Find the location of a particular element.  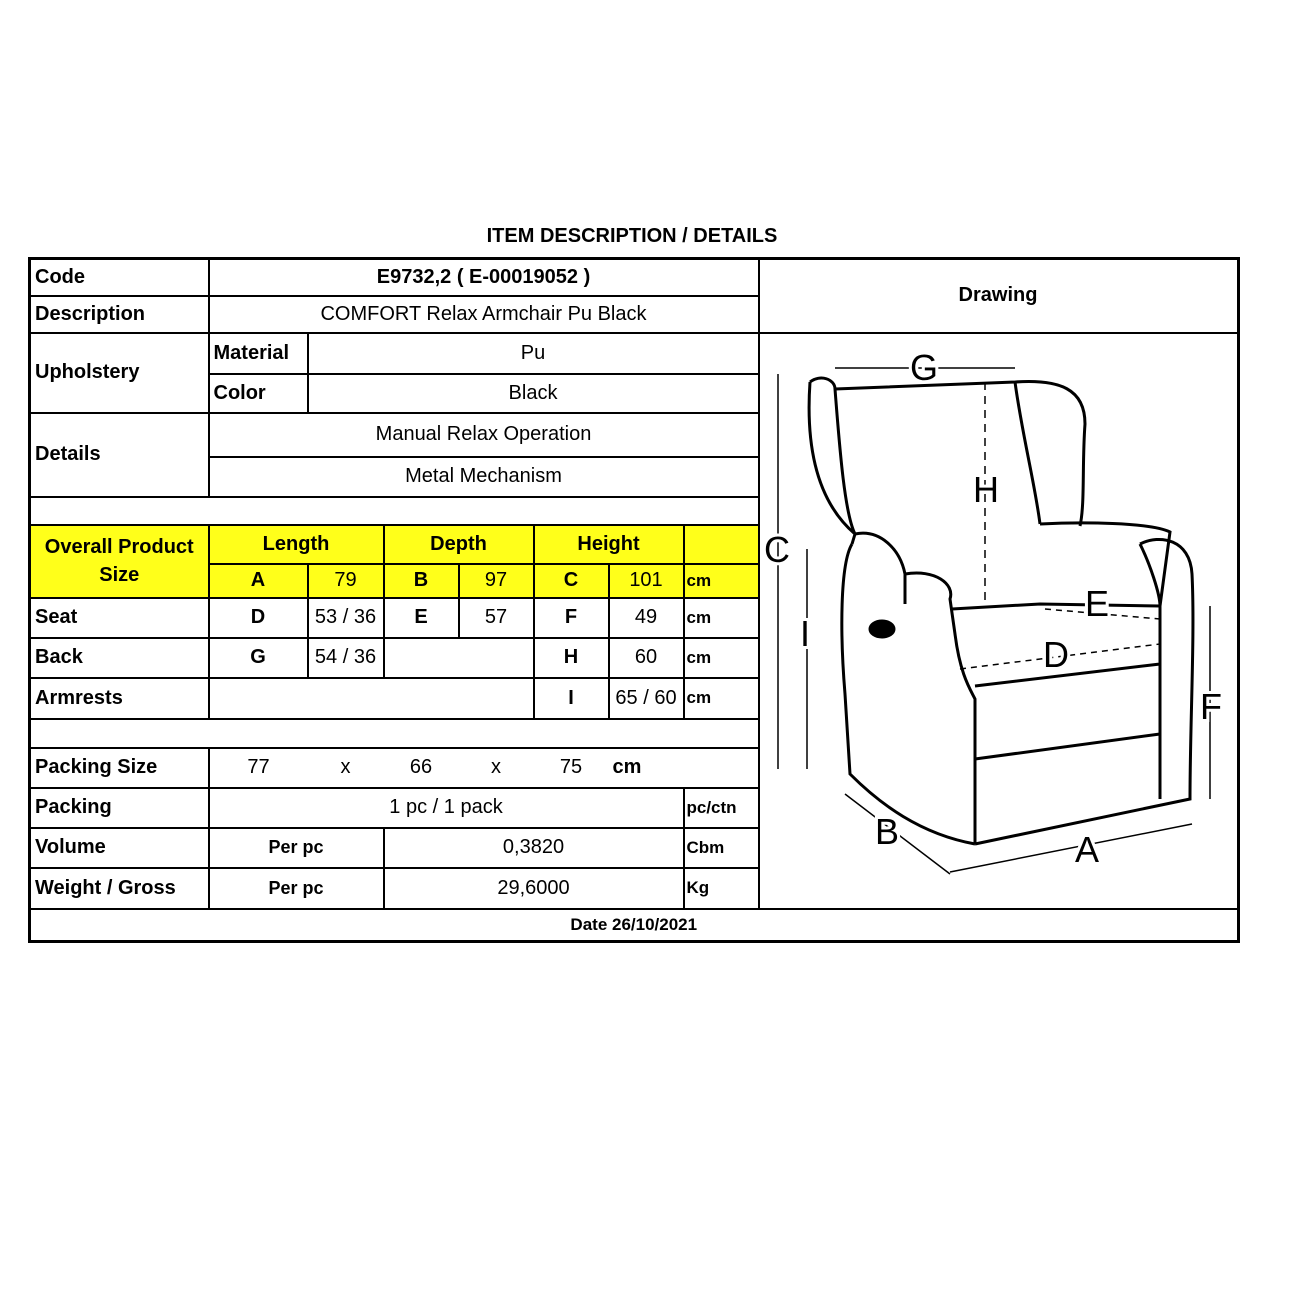

label-i: I is located at coordinates (805, 633).